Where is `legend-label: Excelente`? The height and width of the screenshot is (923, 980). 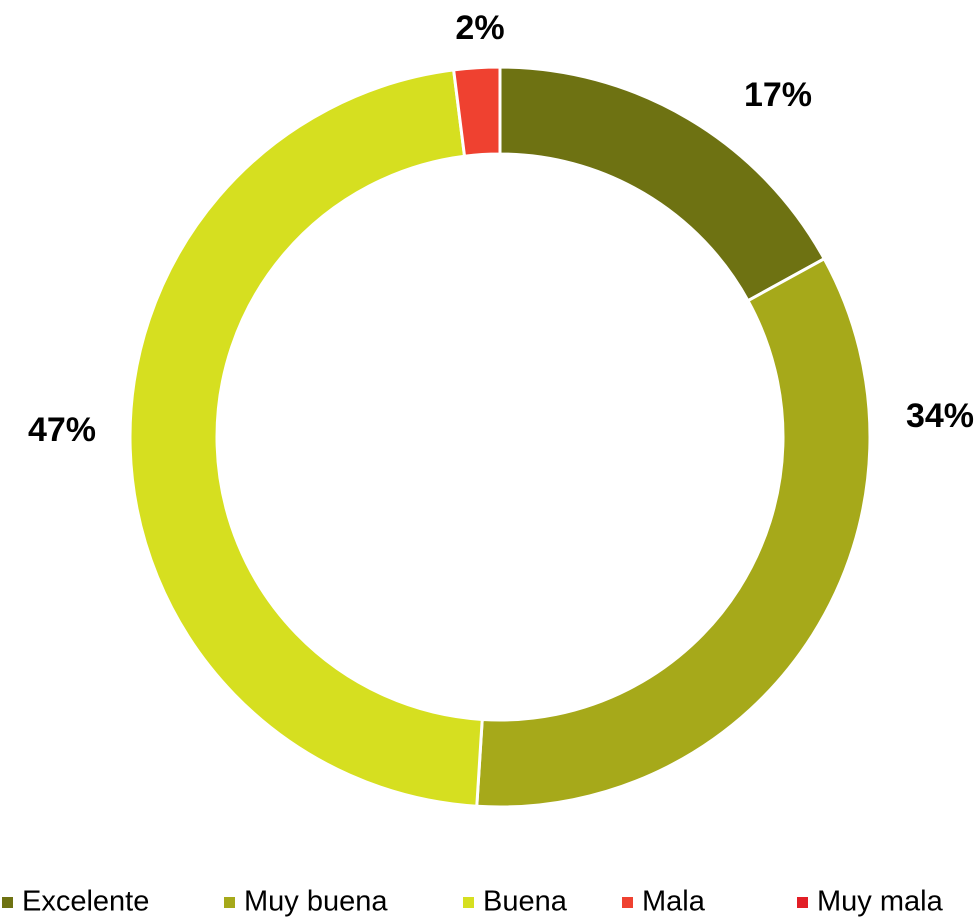
legend-label: Excelente is located at coordinates (85, 902).